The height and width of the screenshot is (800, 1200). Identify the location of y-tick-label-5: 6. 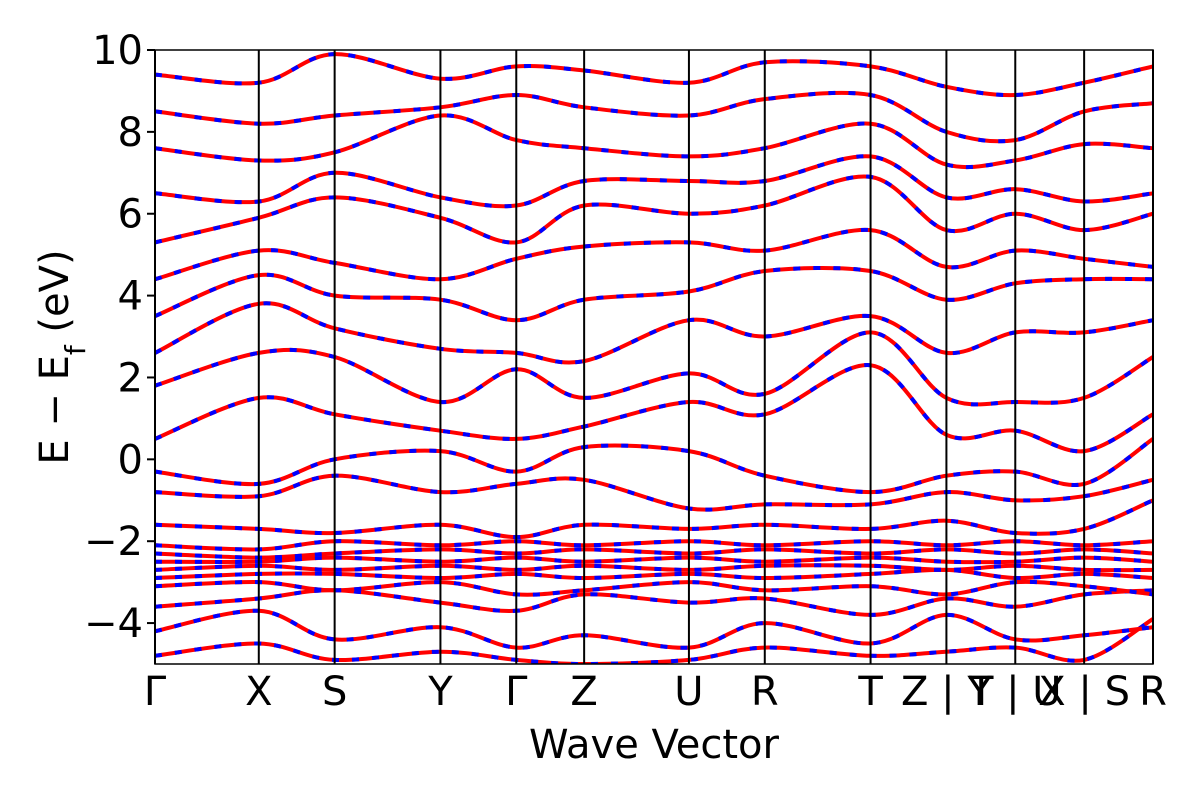
(130, 215).